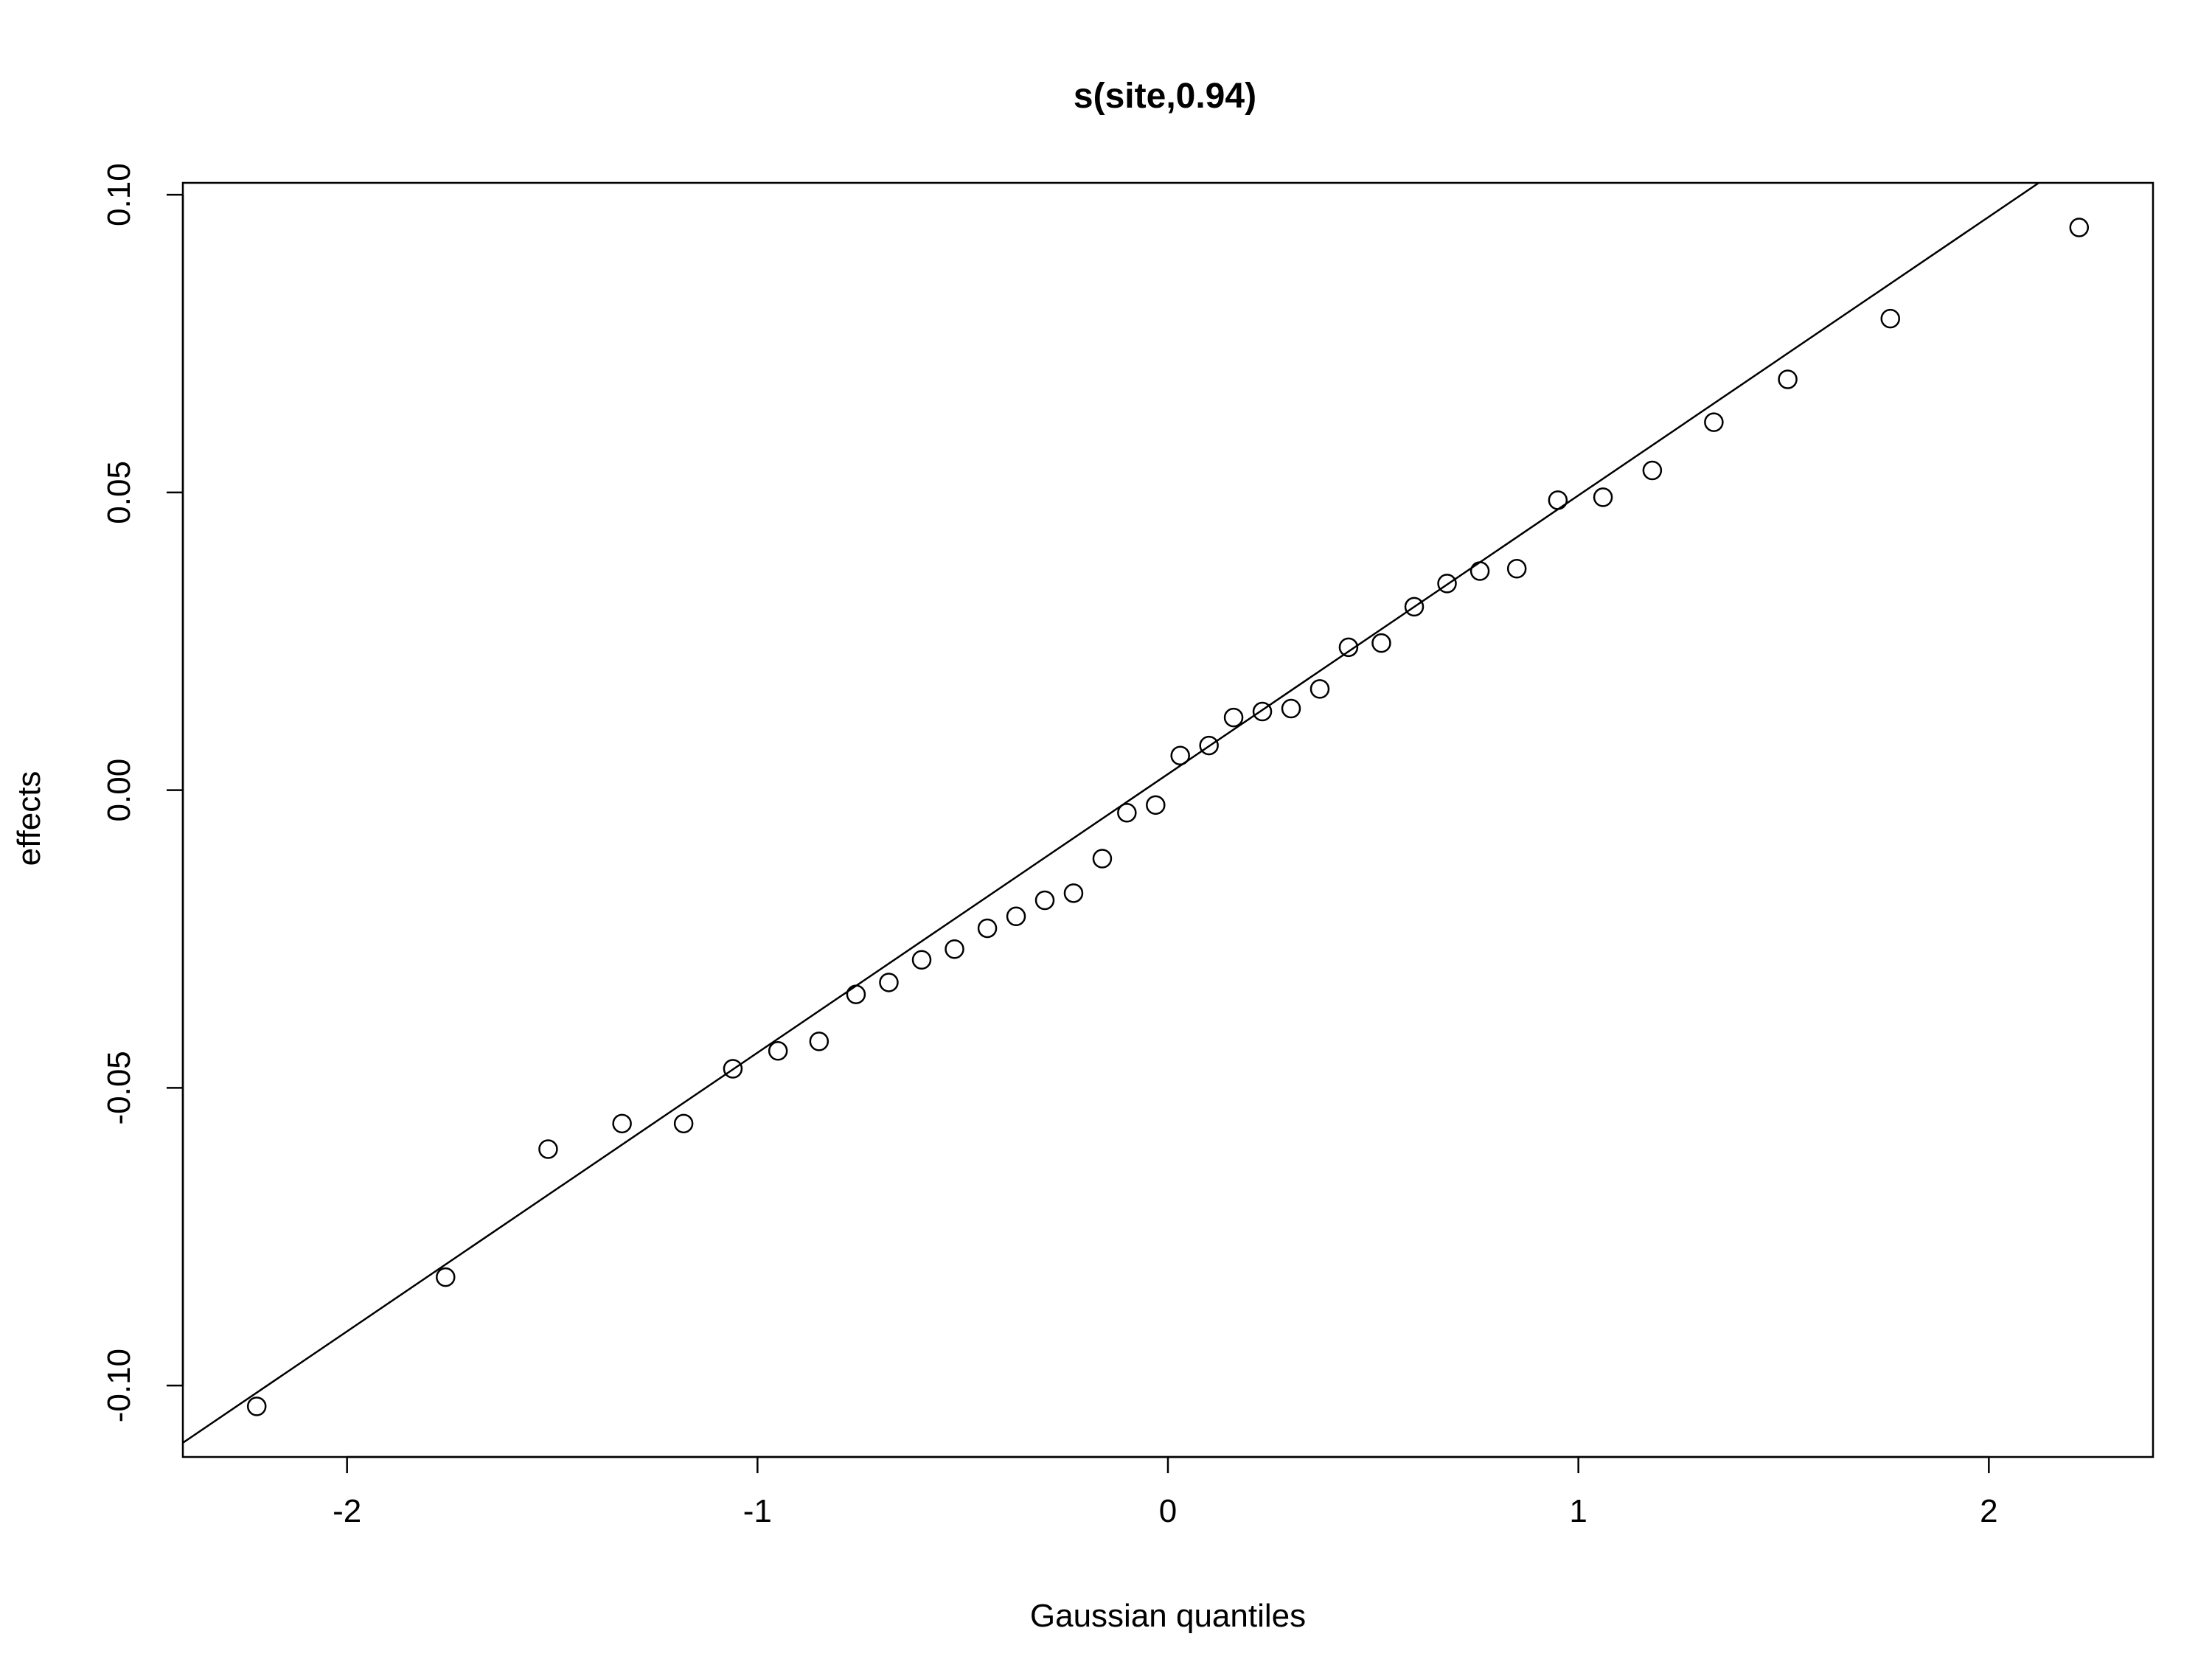  What do you see at coordinates (119, 790) in the screenshot?
I see `y-tick-label: 0.00` at bounding box center [119, 790].